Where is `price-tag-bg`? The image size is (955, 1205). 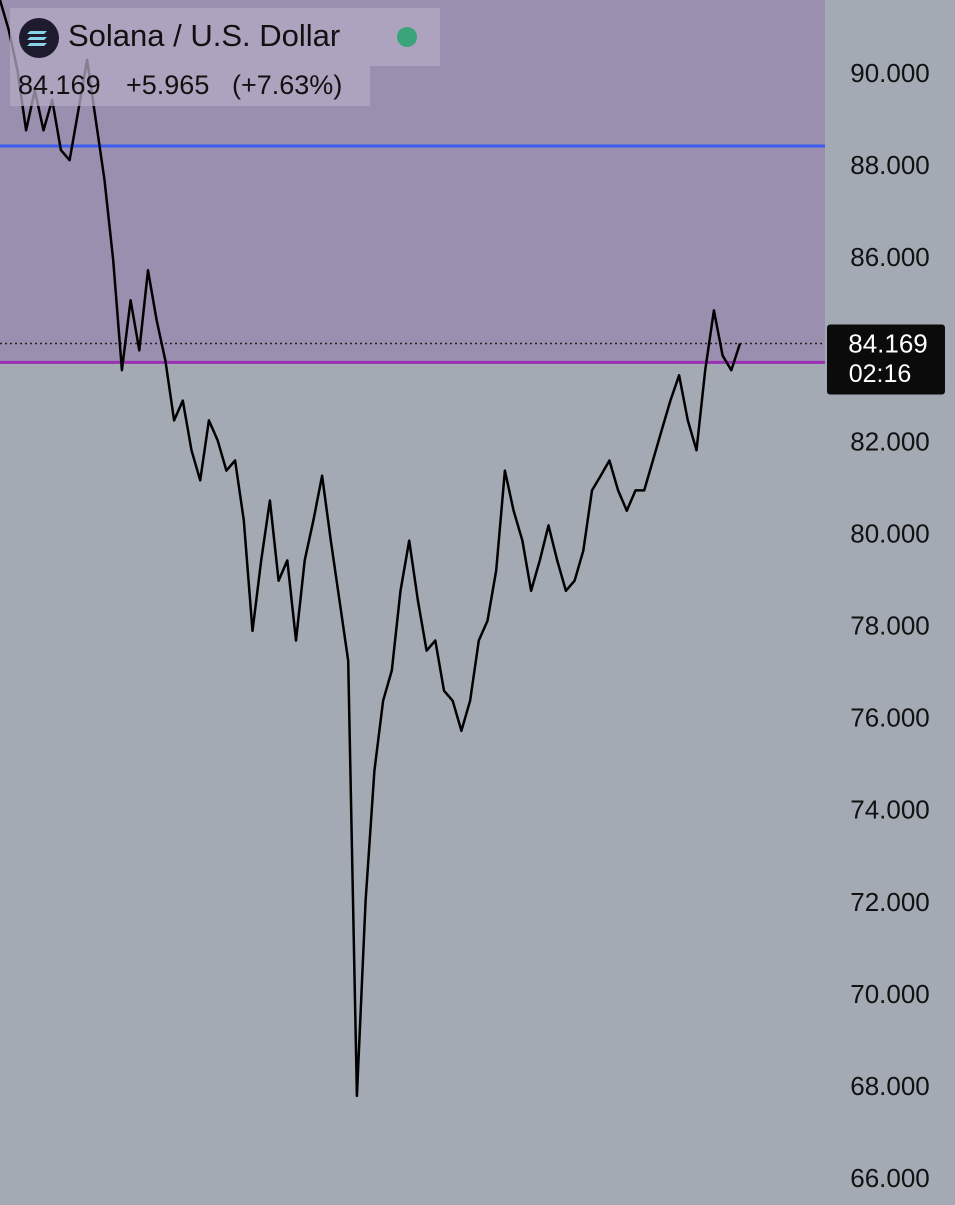 price-tag-bg is located at coordinates (886, 359).